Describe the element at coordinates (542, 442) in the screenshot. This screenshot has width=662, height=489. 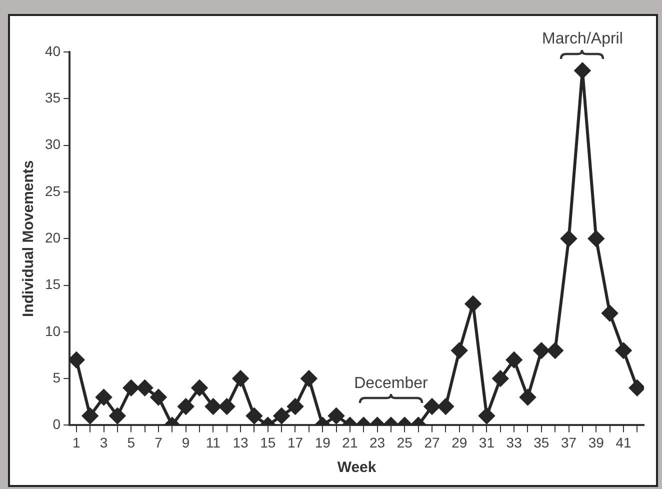
I see `x-tick-label: 35` at that location.